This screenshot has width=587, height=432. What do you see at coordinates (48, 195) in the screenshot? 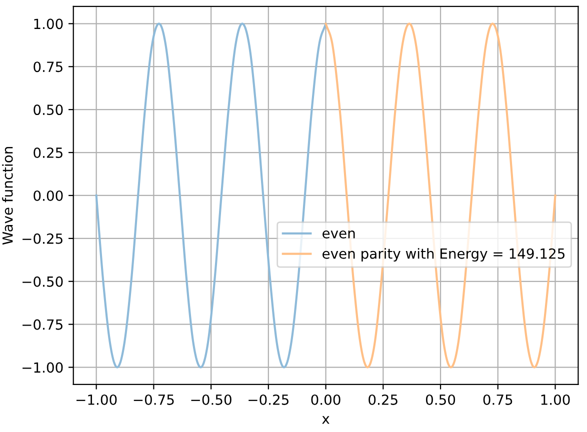
I see `y-tick-label: 0.00` at bounding box center [48, 195].